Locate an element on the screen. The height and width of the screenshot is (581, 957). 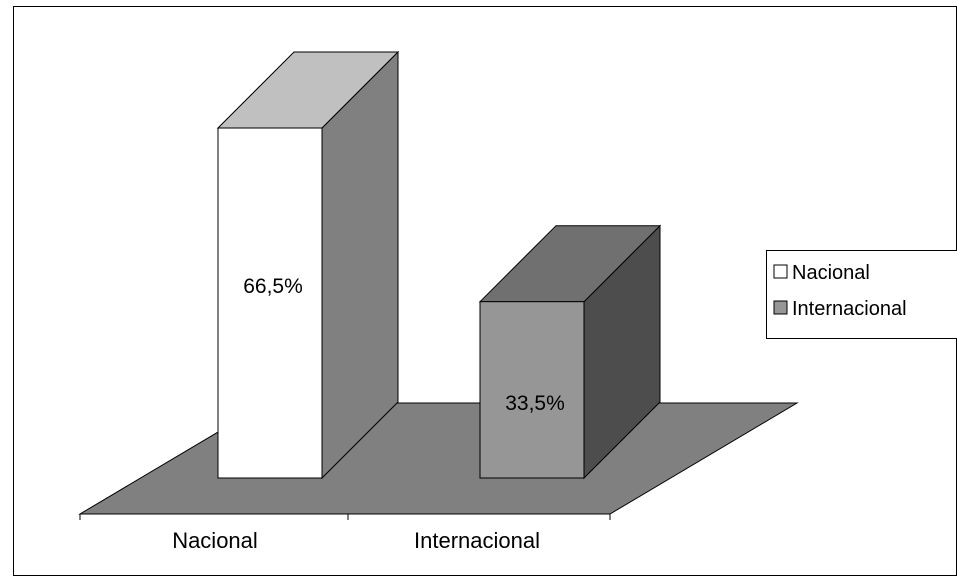
data-label-nacional: 66,5% is located at coordinates (273, 286).